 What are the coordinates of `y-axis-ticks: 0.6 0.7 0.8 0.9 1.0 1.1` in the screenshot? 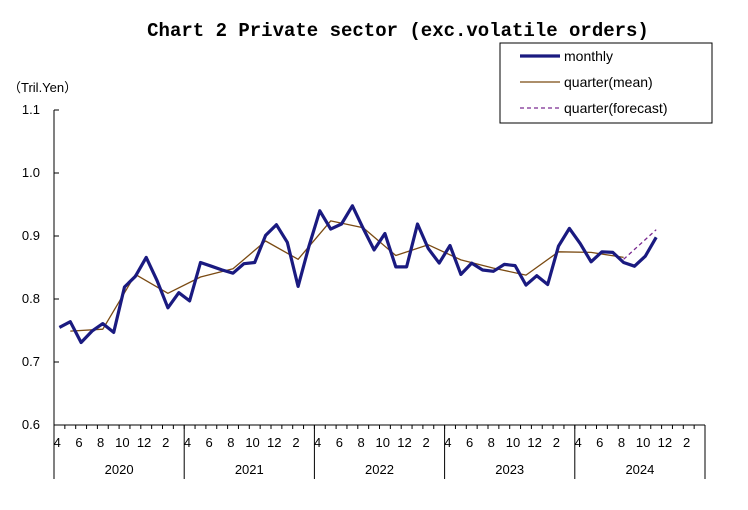 It's located at (40, 267).